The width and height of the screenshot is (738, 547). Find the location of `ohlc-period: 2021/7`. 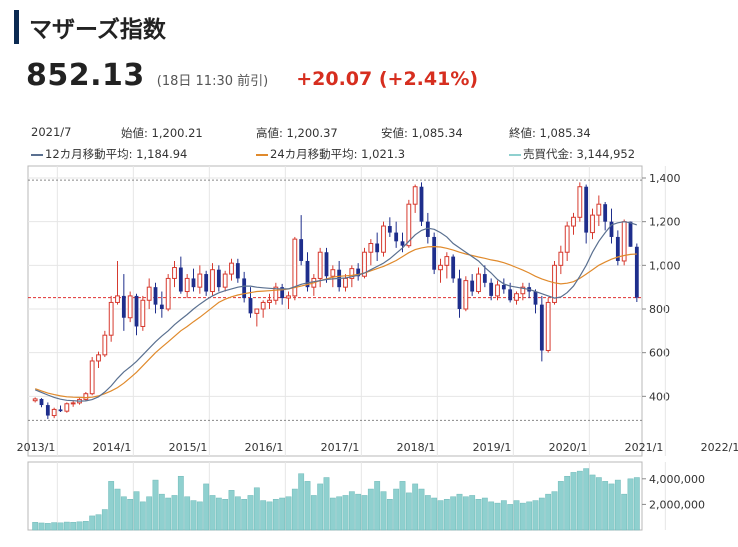

ohlc-period: 2021/7 is located at coordinates (51, 132).